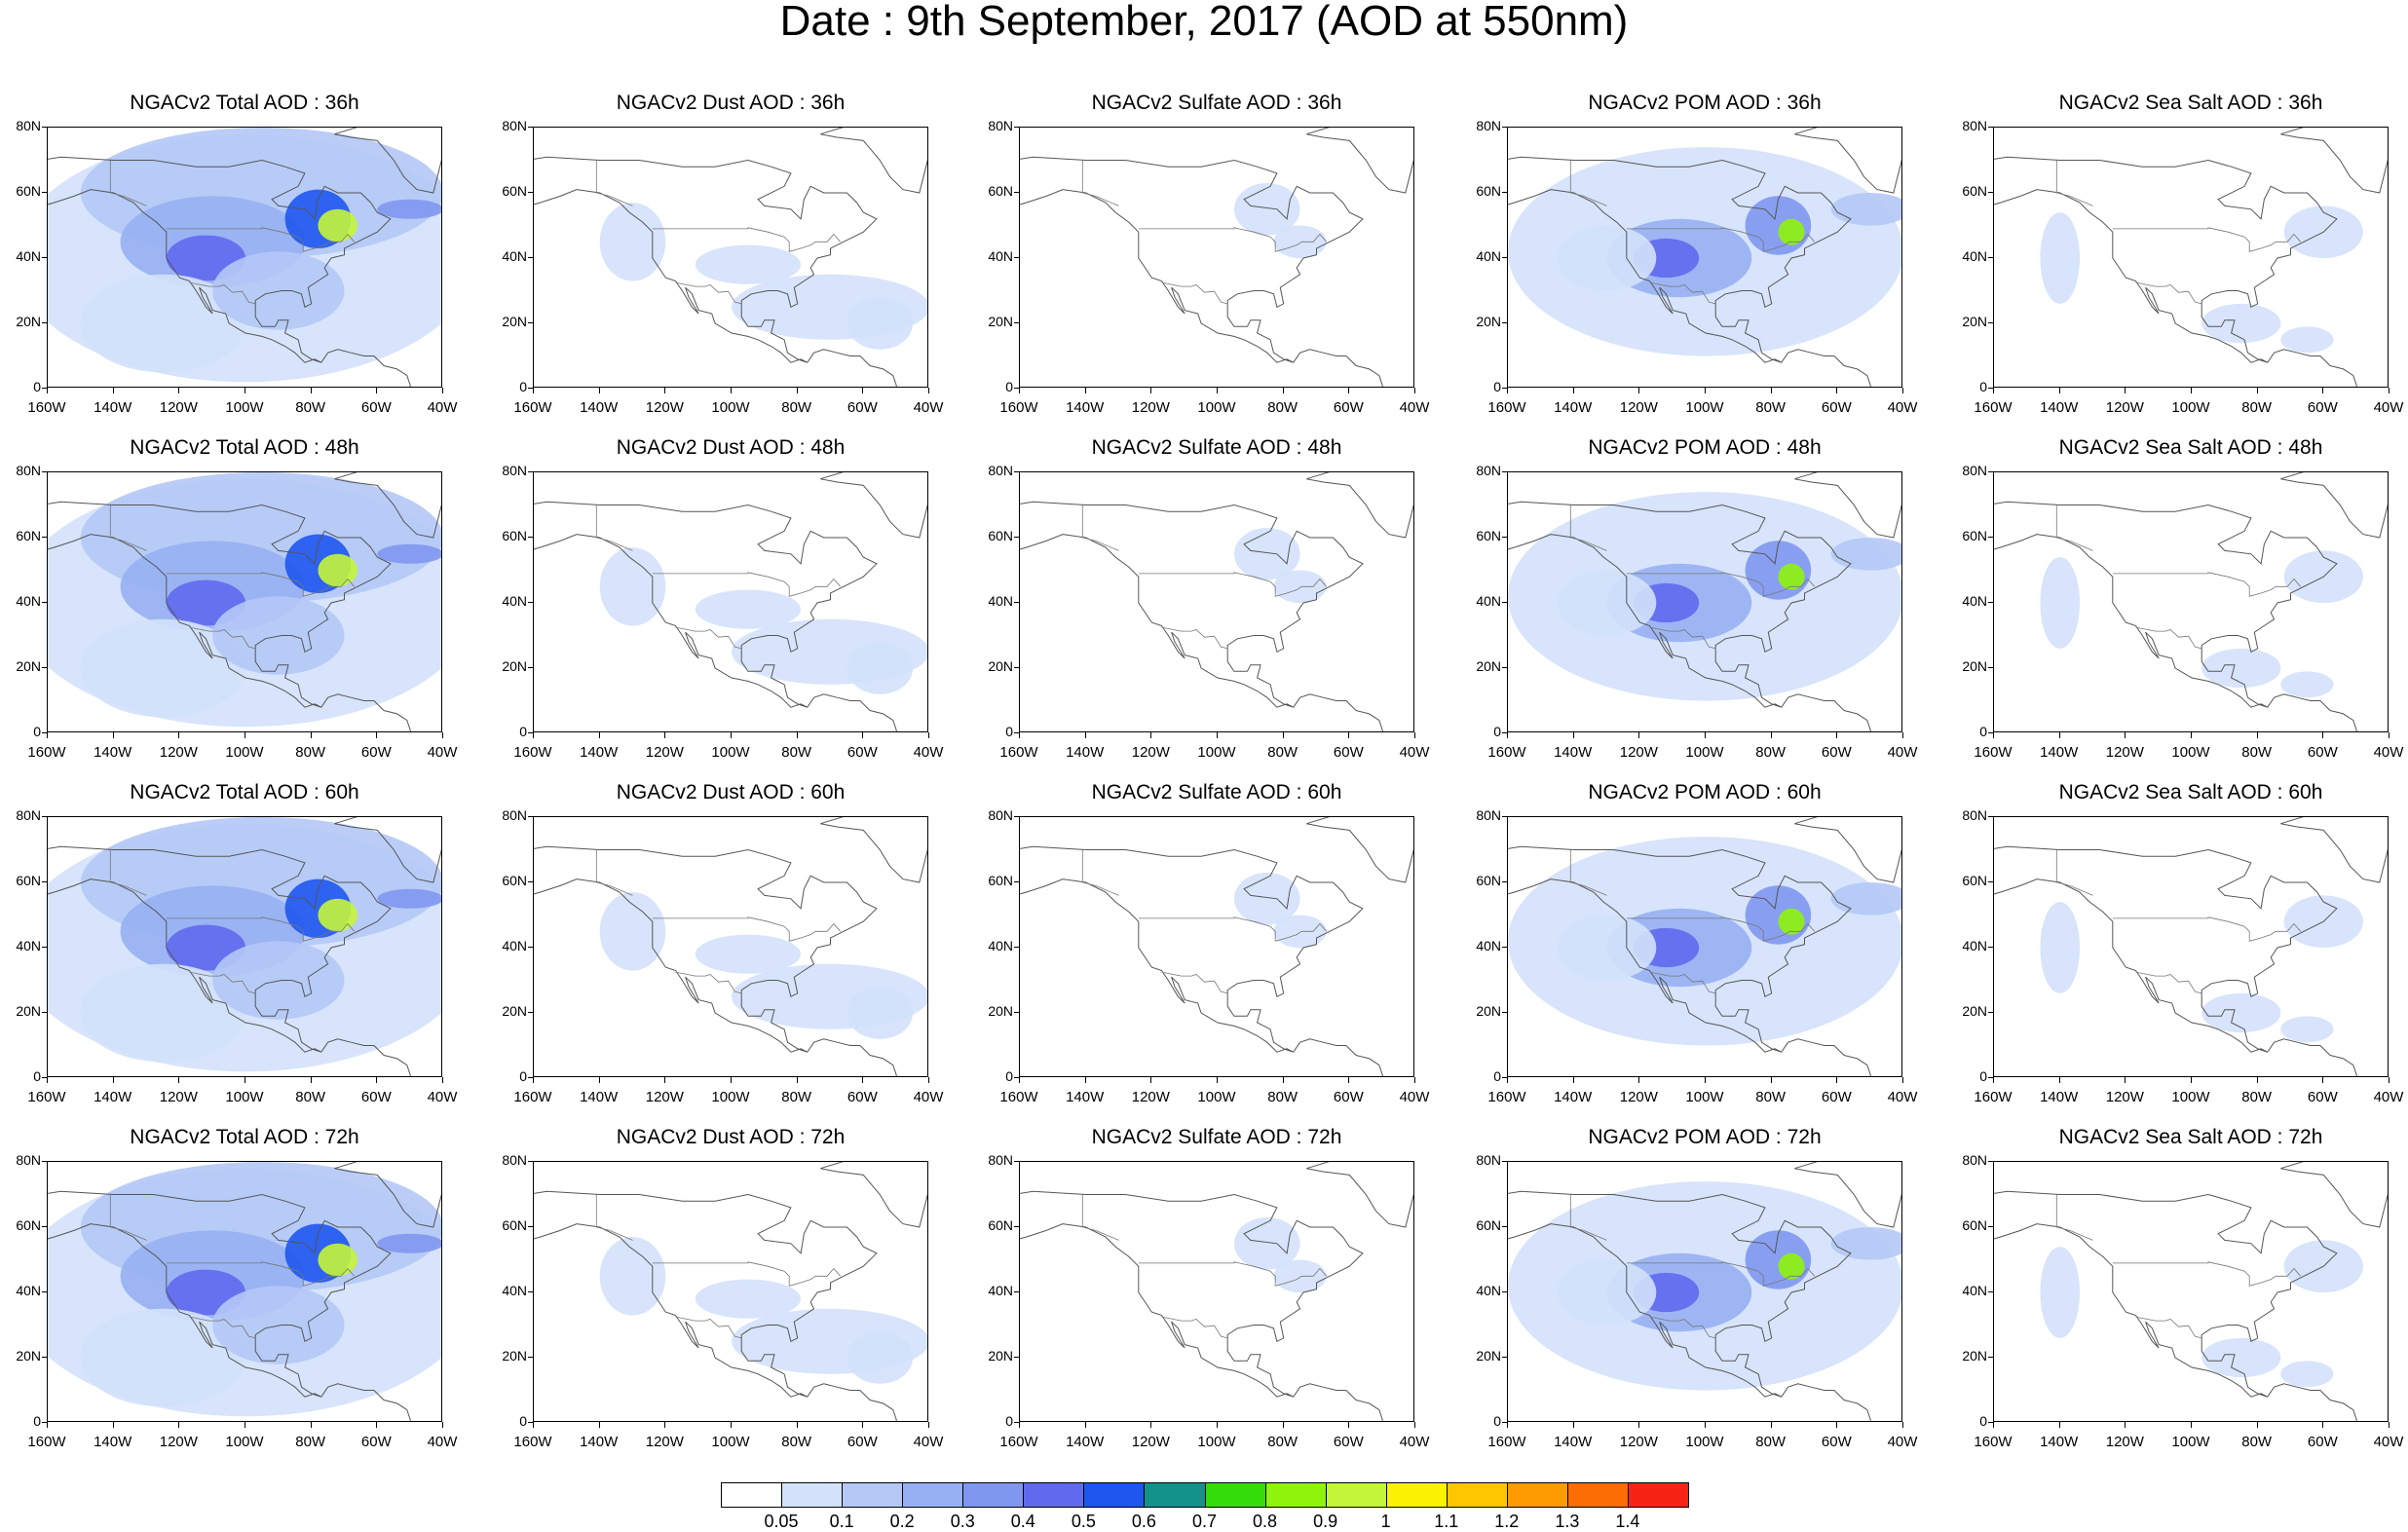 Image resolution: width=2408 pixels, height=1532 pixels. Describe the element at coordinates (1983, 731) in the screenshot. I see `y-tick-label: 0` at that location.